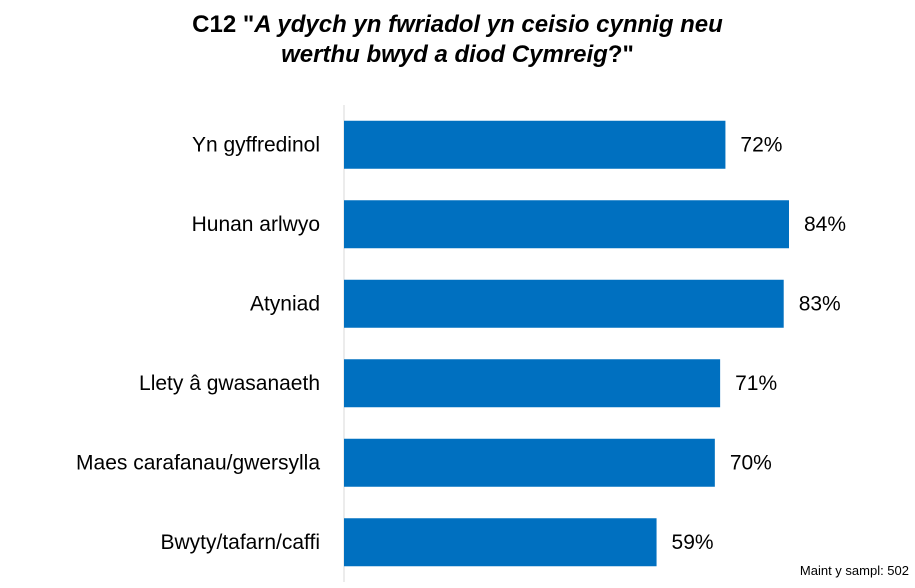 The height and width of the screenshot is (588, 915). Describe the element at coordinates (756, 383) in the screenshot. I see `value-label: 71%` at that location.